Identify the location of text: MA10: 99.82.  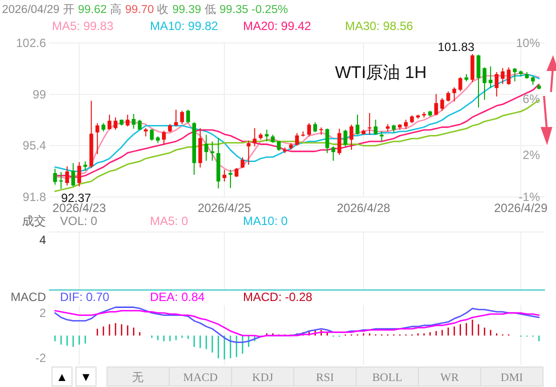
(184, 26).